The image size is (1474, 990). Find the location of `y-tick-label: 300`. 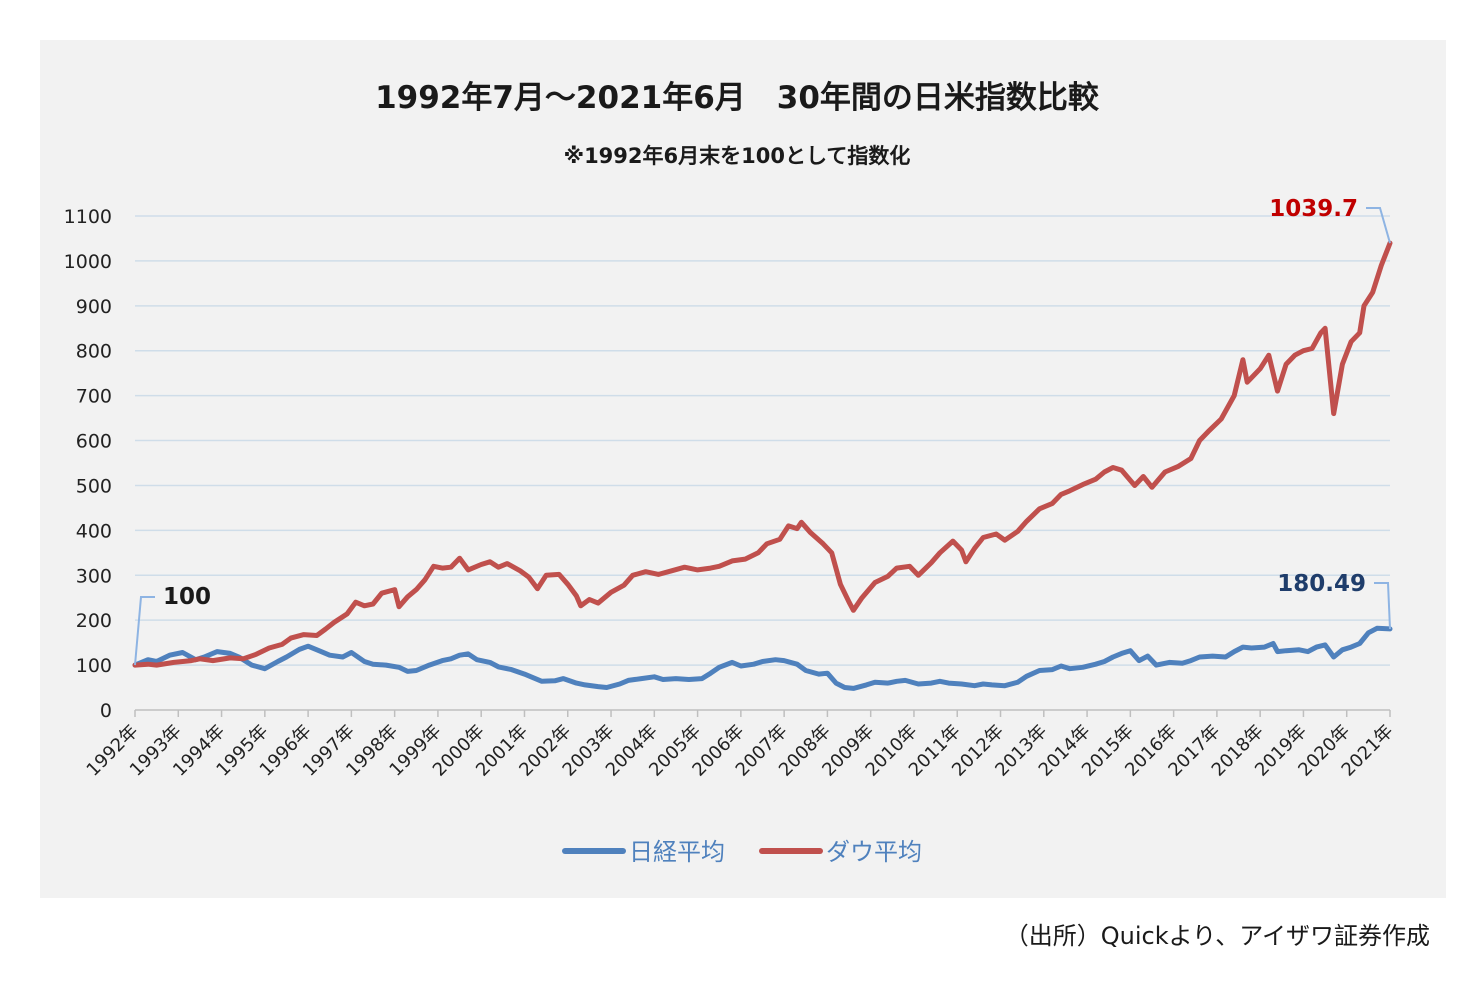

y-tick-label: 300 is located at coordinates (94, 576).